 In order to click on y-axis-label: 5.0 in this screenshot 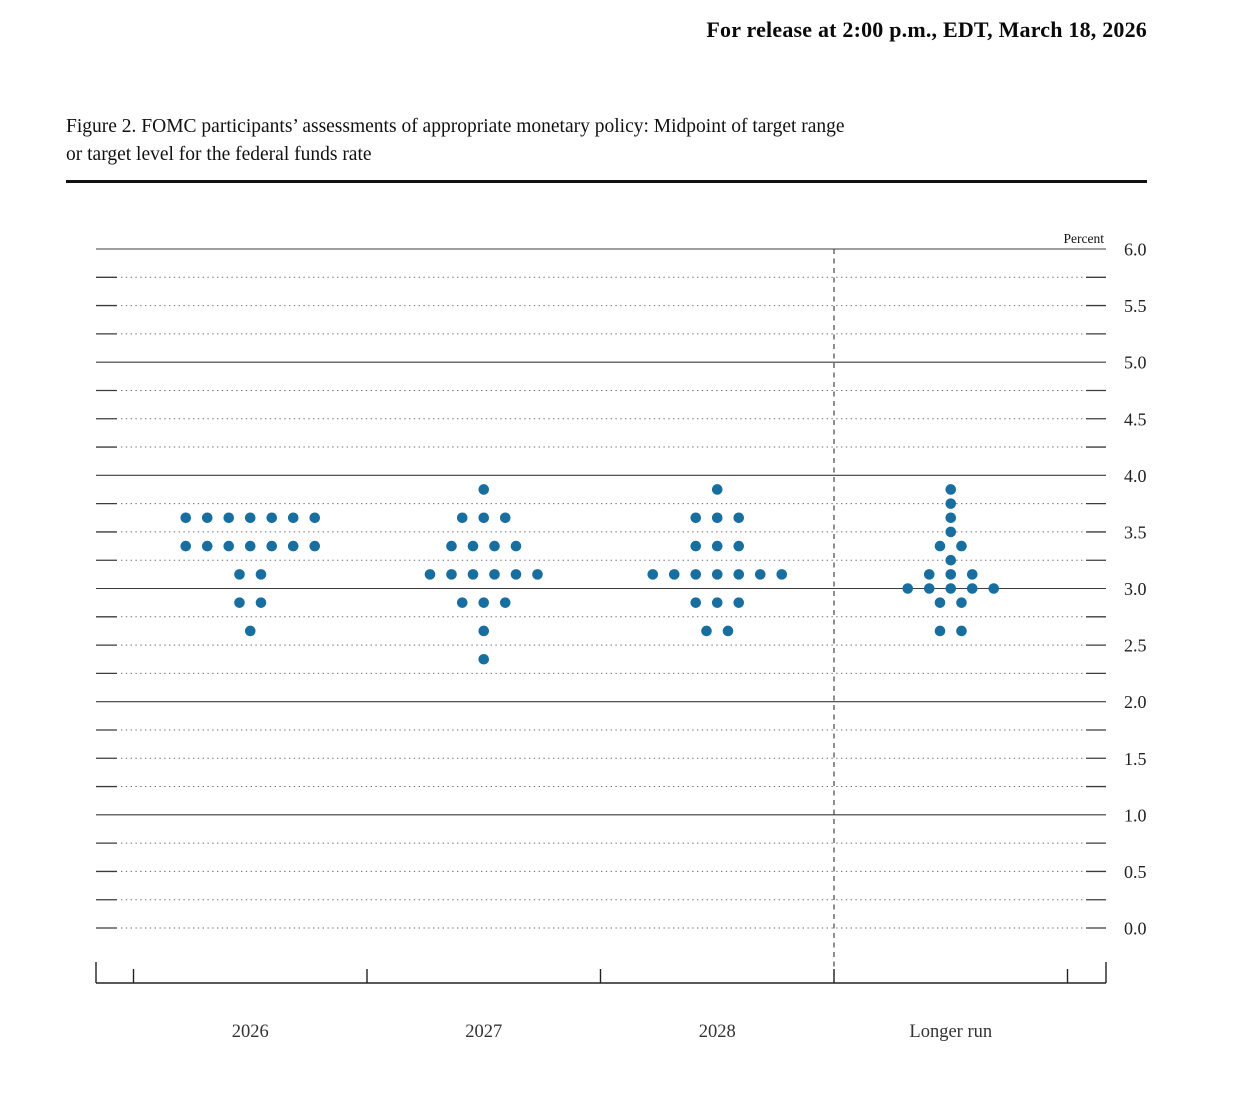, I will do `click(1135, 363)`.